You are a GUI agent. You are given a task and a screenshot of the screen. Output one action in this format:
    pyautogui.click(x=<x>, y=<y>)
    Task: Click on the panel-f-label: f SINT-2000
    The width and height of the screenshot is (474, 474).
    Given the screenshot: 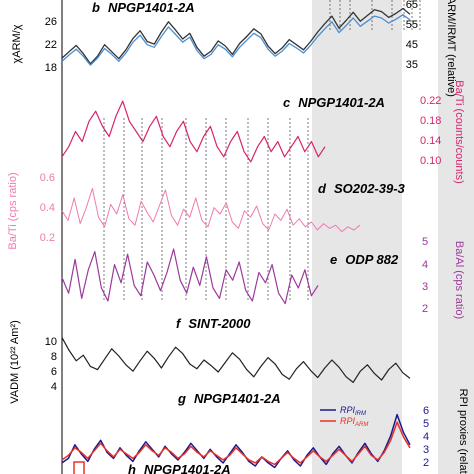 What is the action you would take?
    pyautogui.click(x=213, y=323)
    